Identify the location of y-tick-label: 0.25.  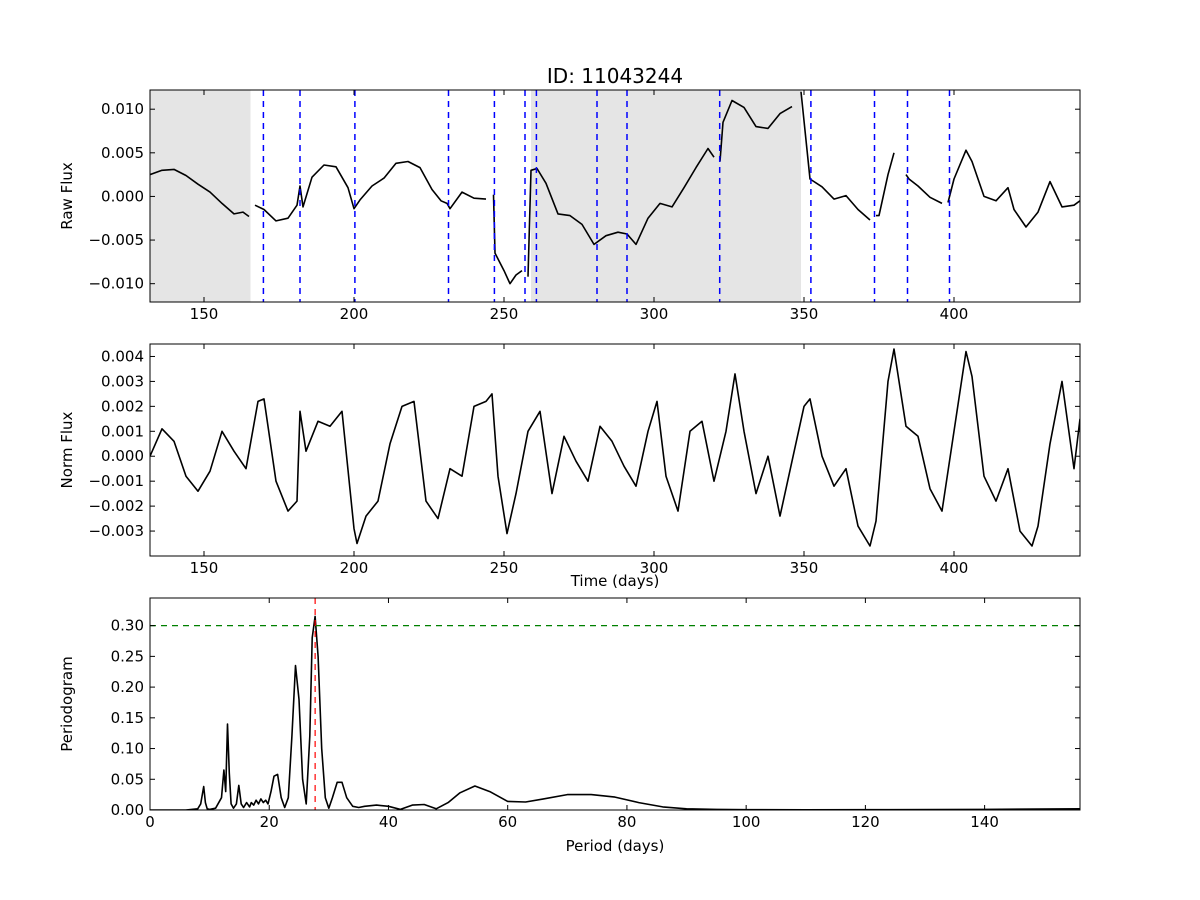
(127, 656).